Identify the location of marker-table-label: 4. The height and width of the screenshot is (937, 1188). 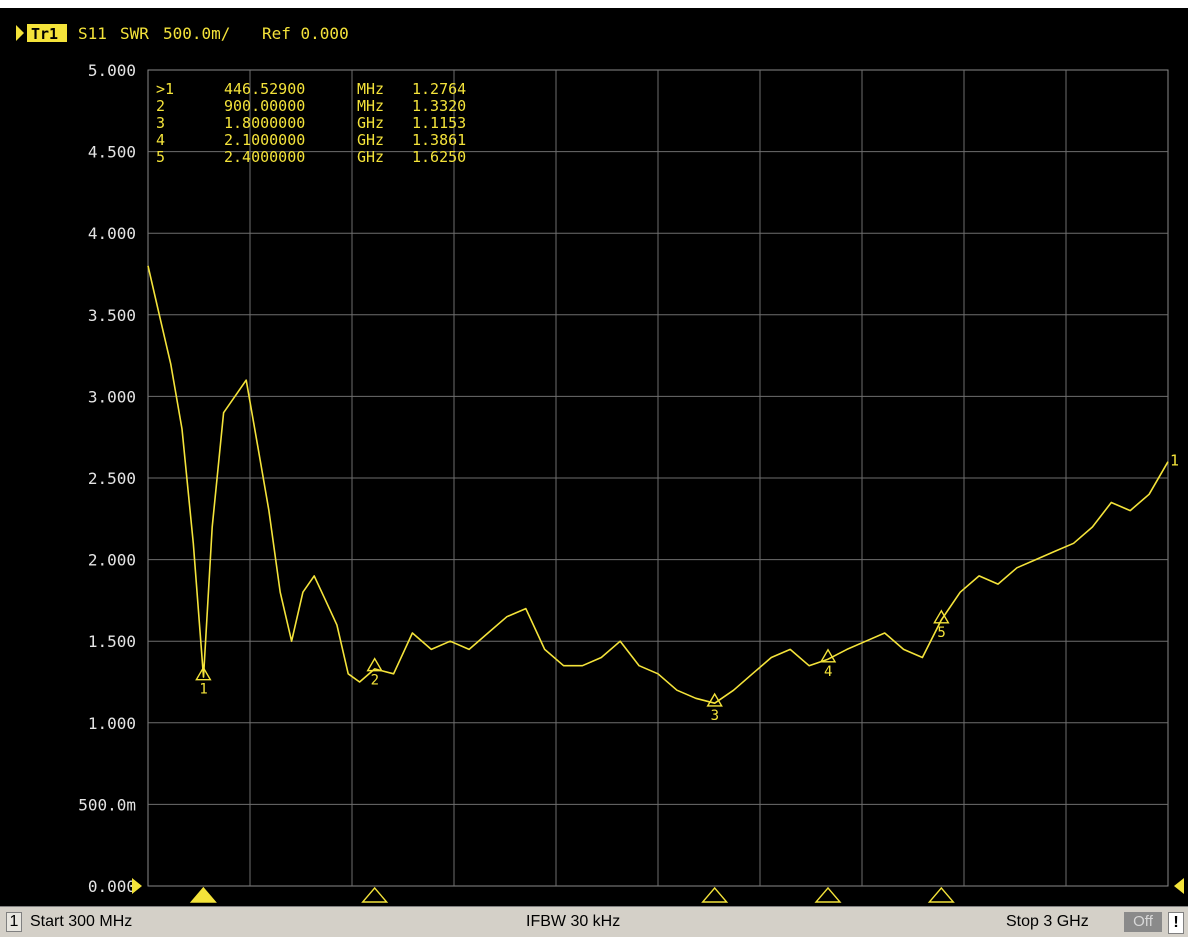
(160, 140).